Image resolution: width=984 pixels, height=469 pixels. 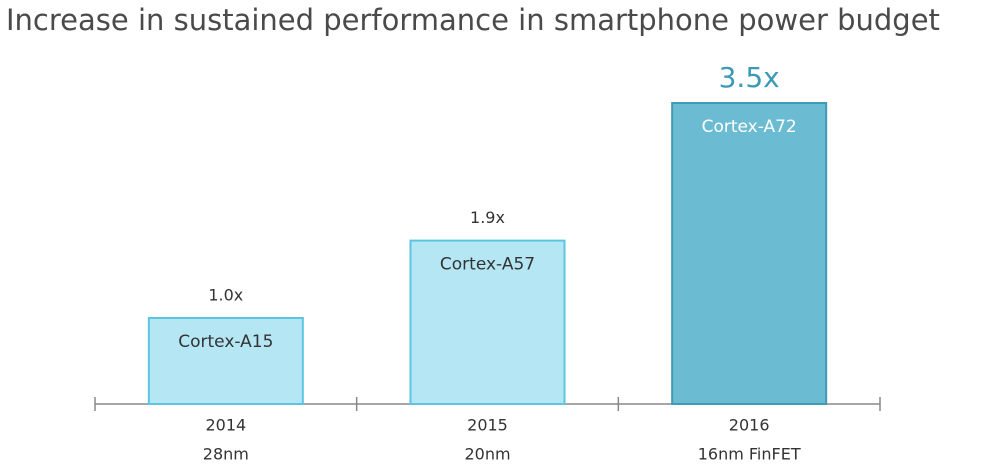 I want to click on value-label: 3.5x, so click(x=749, y=77).